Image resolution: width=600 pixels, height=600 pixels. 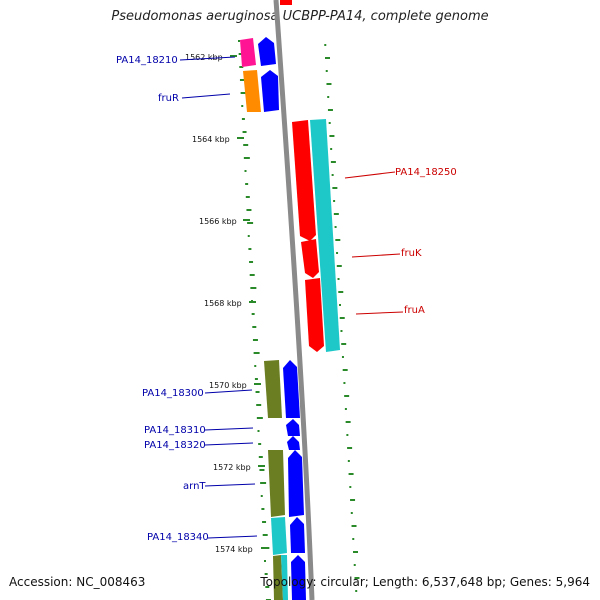 I want to click on tick-label: 1568 kbp, so click(x=223, y=303).